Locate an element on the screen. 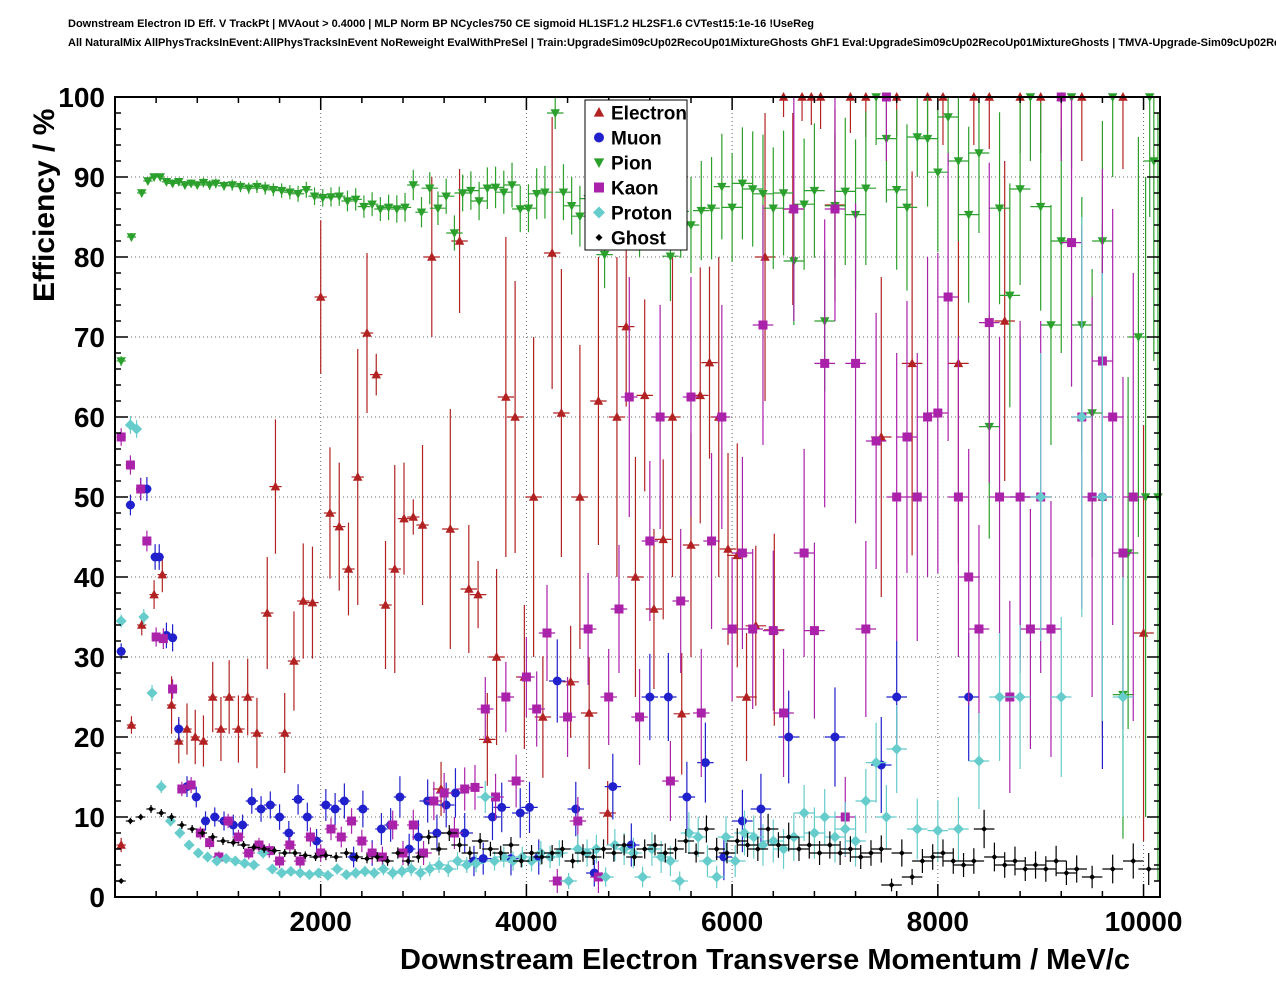  series-ghost is located at coordinates (637, 848).